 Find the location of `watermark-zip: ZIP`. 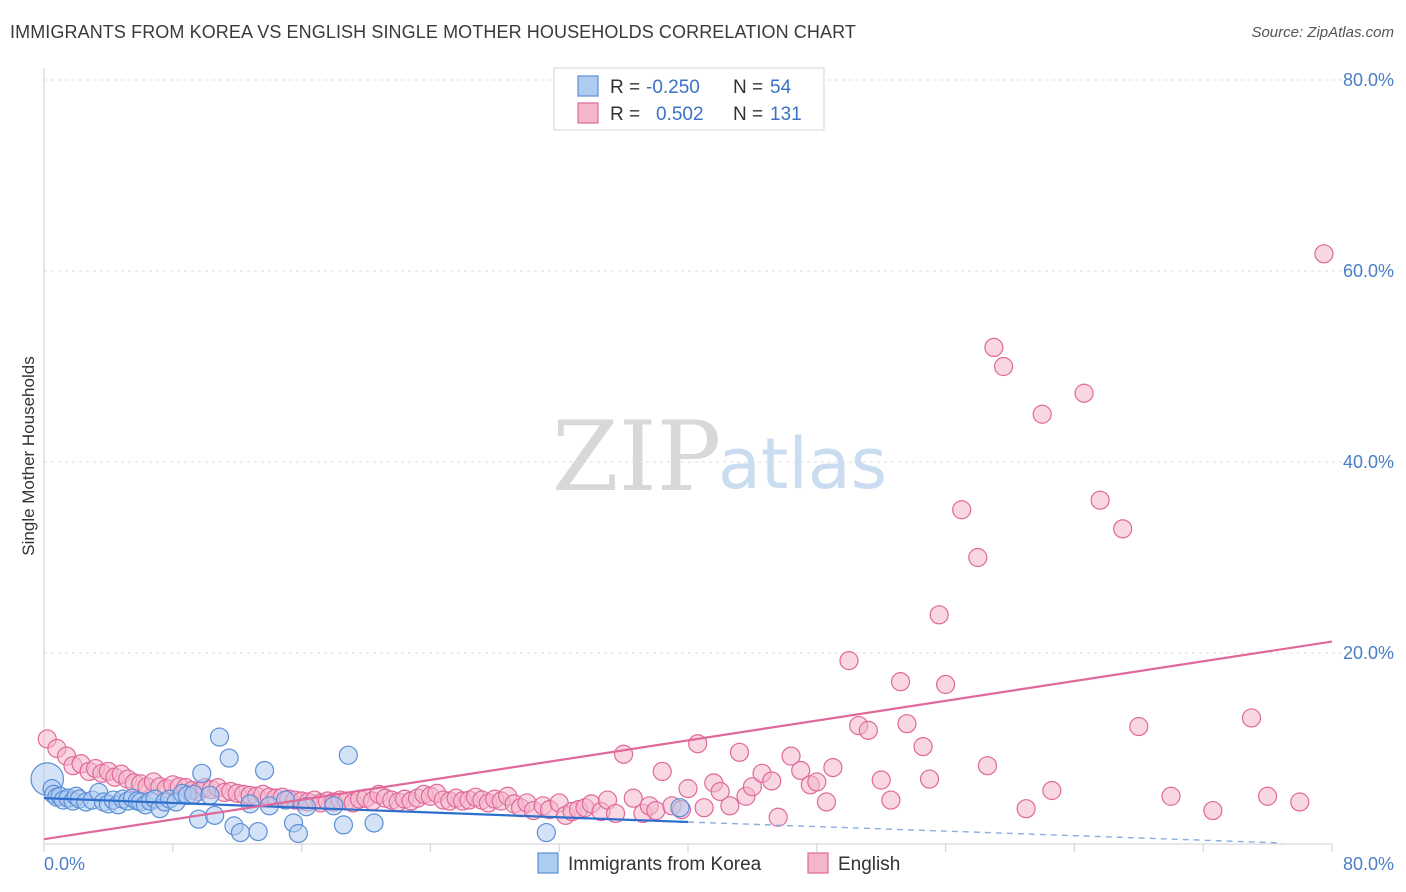

watermark-zip: ZIP is located at coordinates (636, 457).